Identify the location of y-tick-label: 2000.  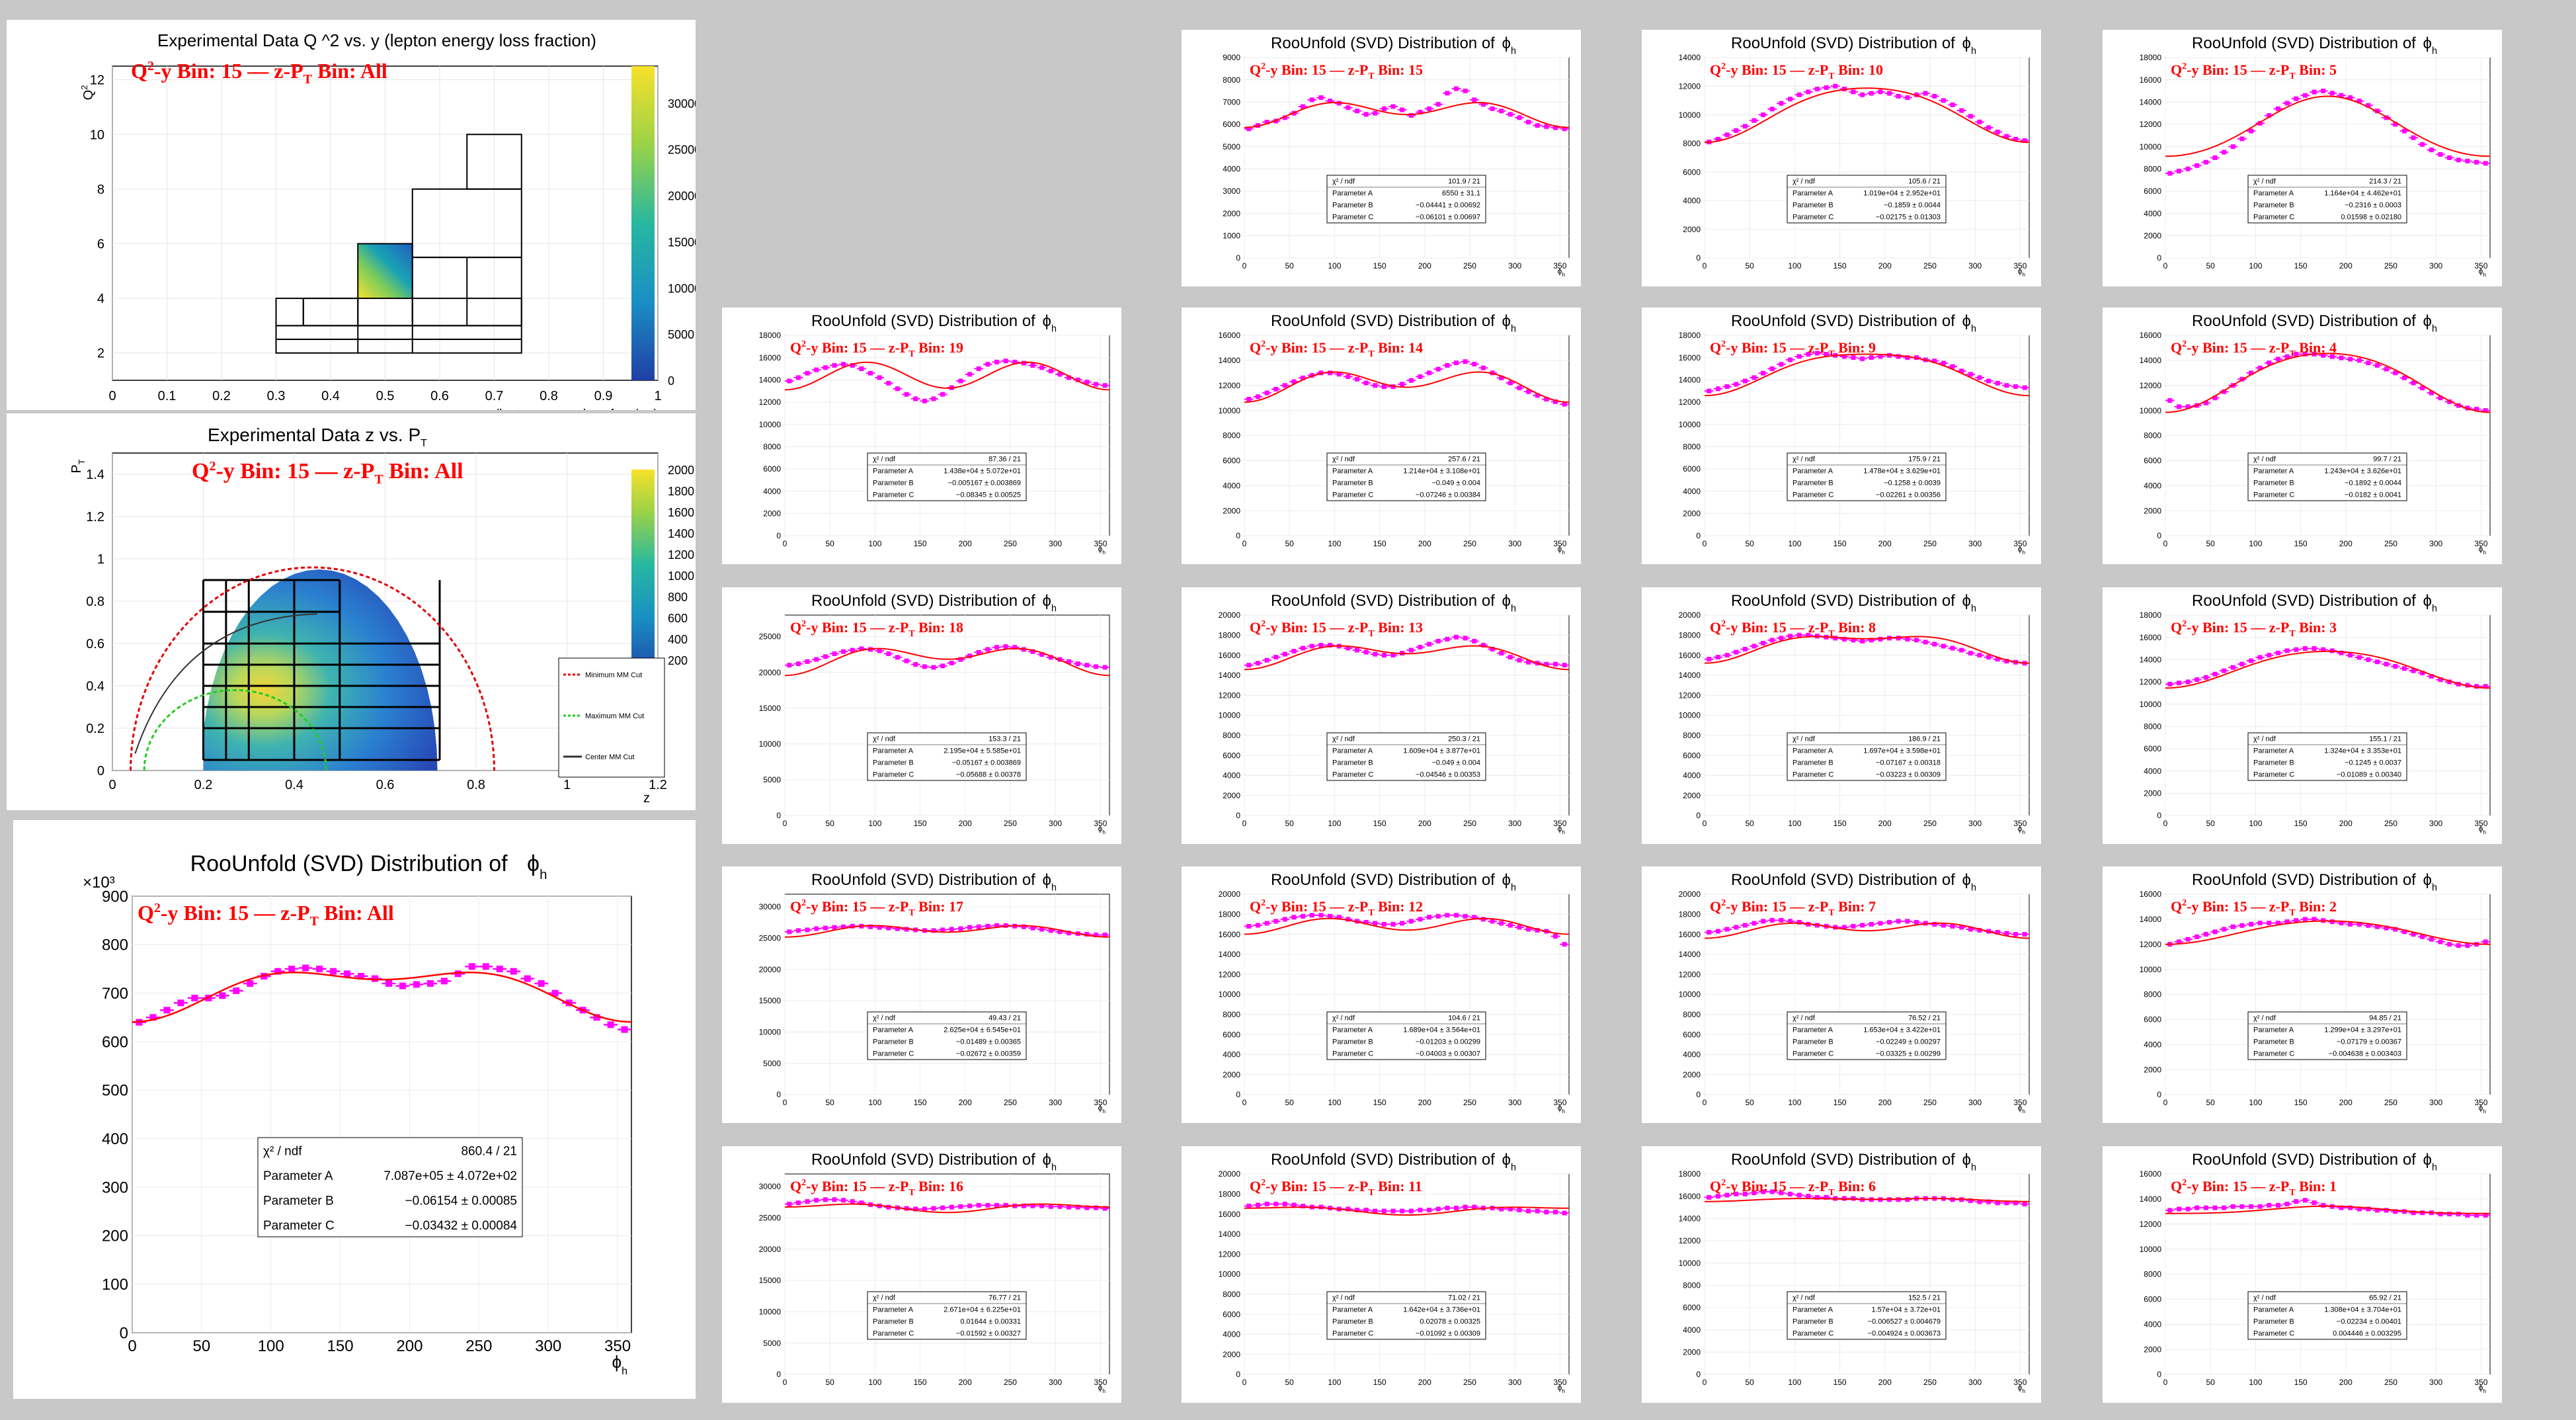
(2152, 794).